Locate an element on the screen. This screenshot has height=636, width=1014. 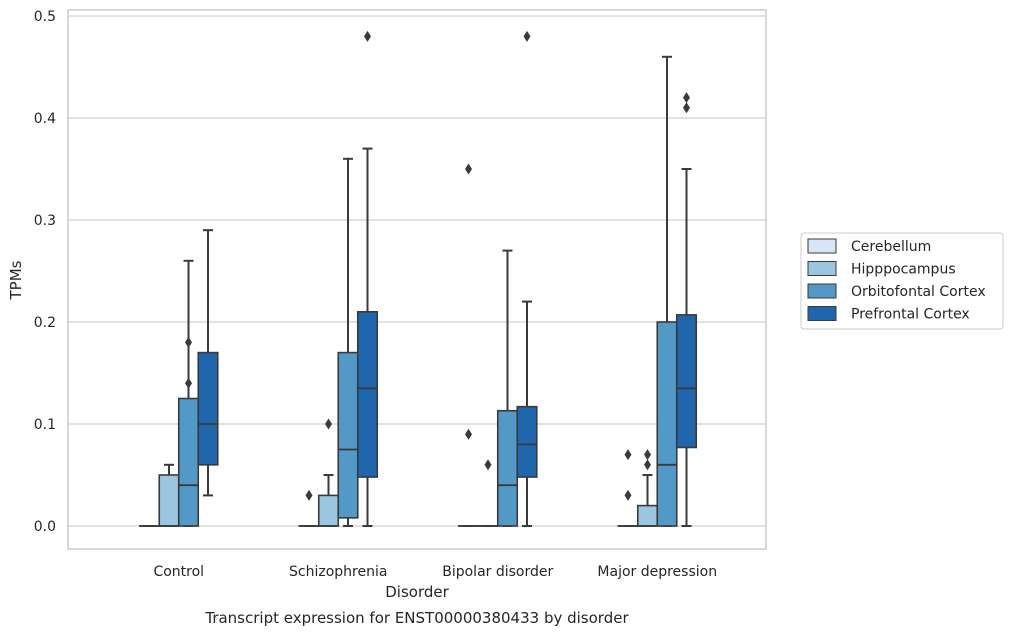
legend-label: Hipppocampus is located at coordinates (903, 270).